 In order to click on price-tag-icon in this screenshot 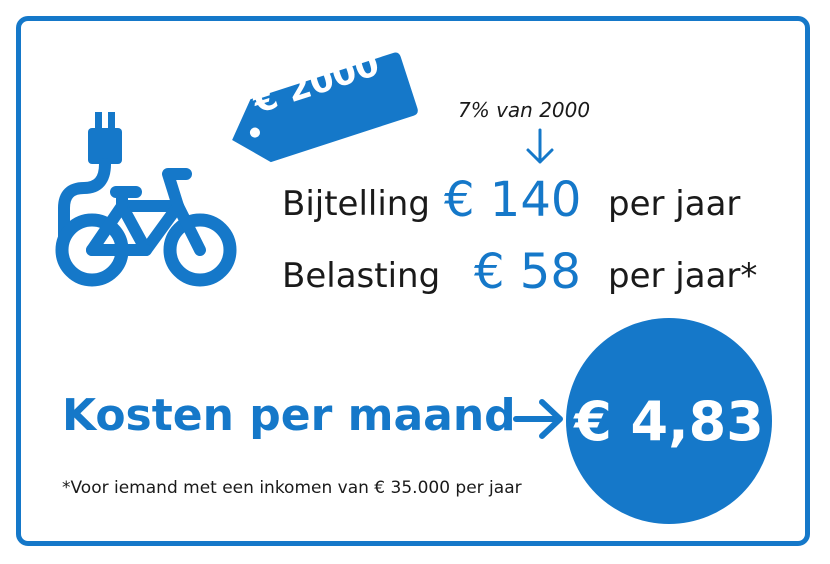, I will do `click(325, 107)`.